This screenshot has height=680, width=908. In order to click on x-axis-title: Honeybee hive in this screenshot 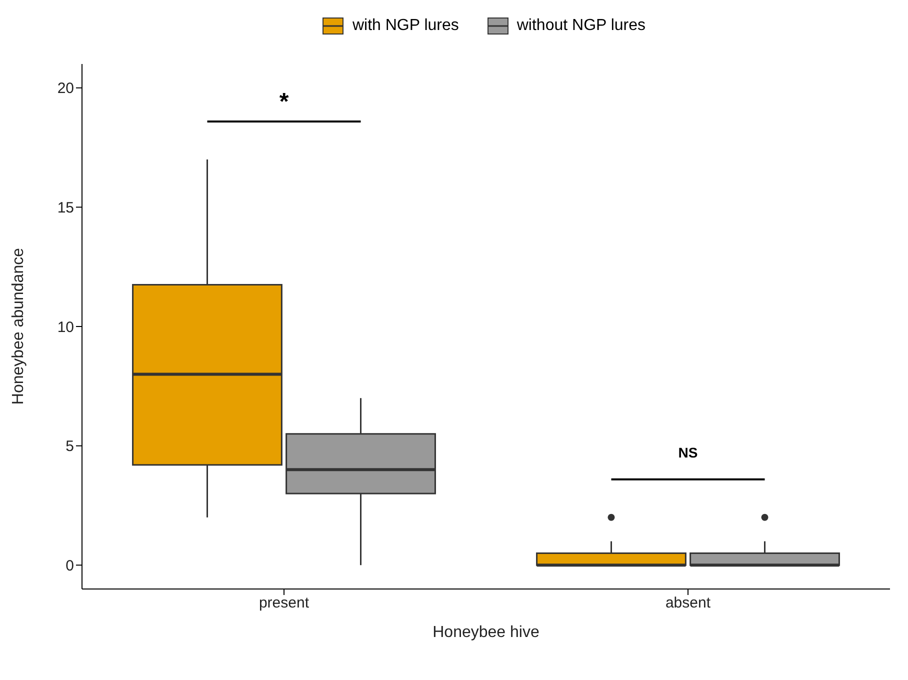, I will do `click(486, 632)`.